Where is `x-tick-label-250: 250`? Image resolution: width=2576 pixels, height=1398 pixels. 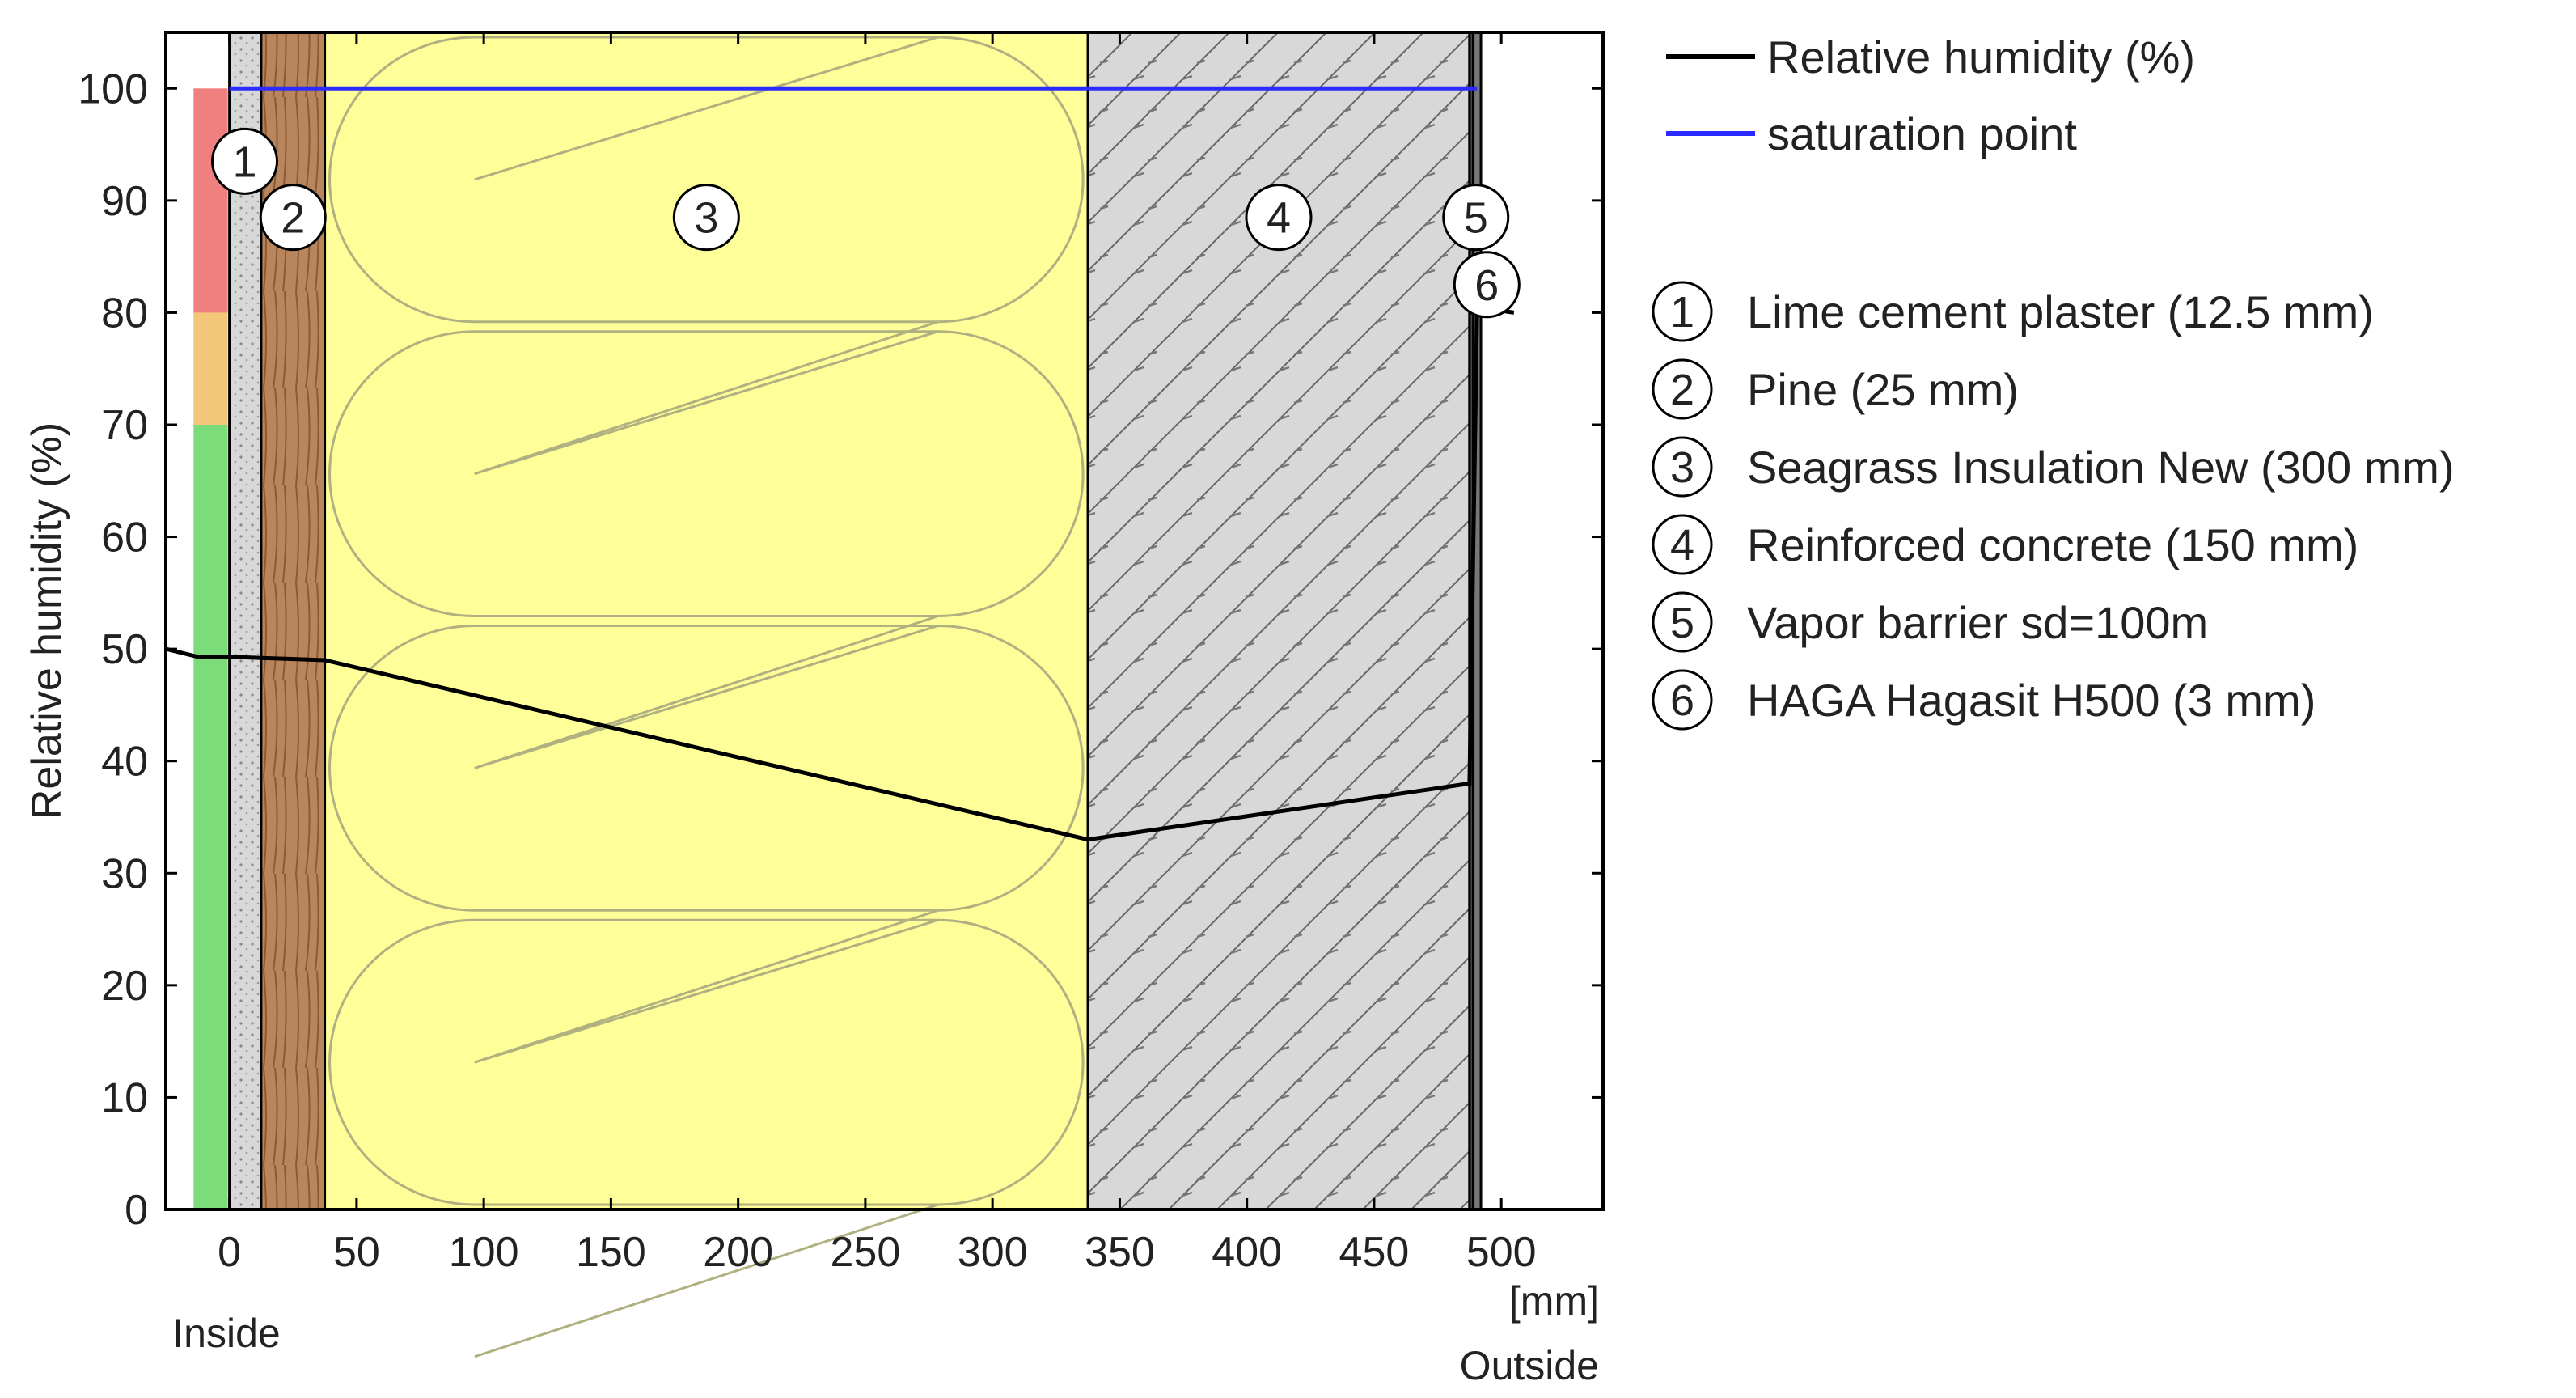 x-tick-label-250: 250 is located at coordinates (866, 1252).